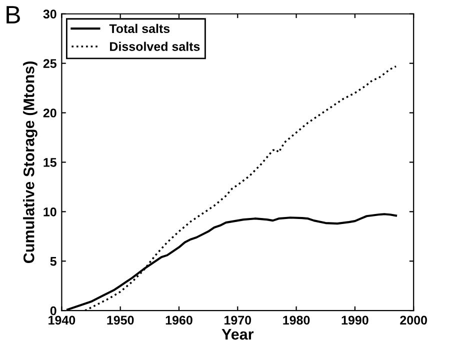 Image resolution: width=457 pixels, height=347 pixels. What do you see at coordinates (155, 46) in the screenshot?
I see `legend-label: Dissolved salts` at bounding box center [155, 46].